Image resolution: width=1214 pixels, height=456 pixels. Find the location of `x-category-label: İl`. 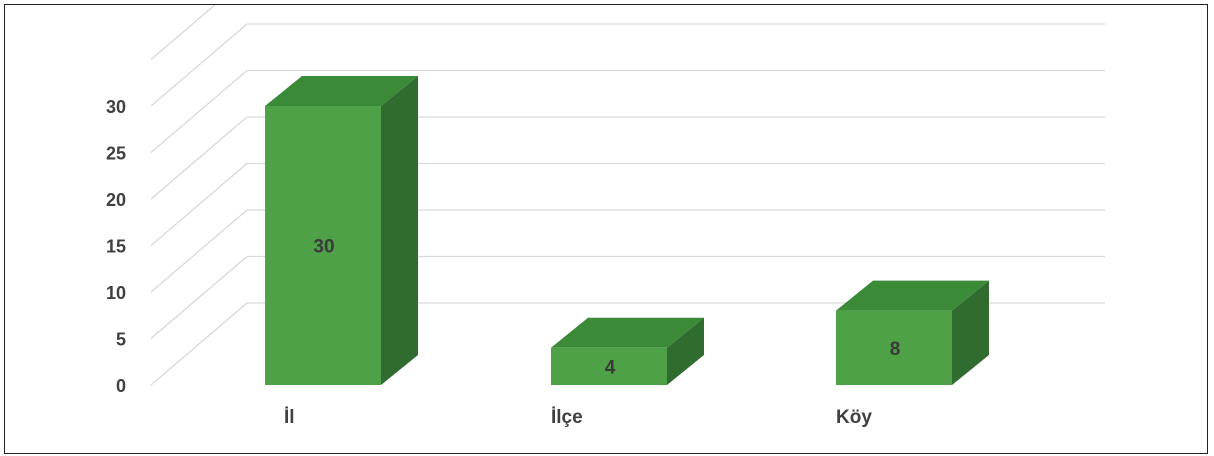

x-category-label: İl is located at coordinates (289, 417).